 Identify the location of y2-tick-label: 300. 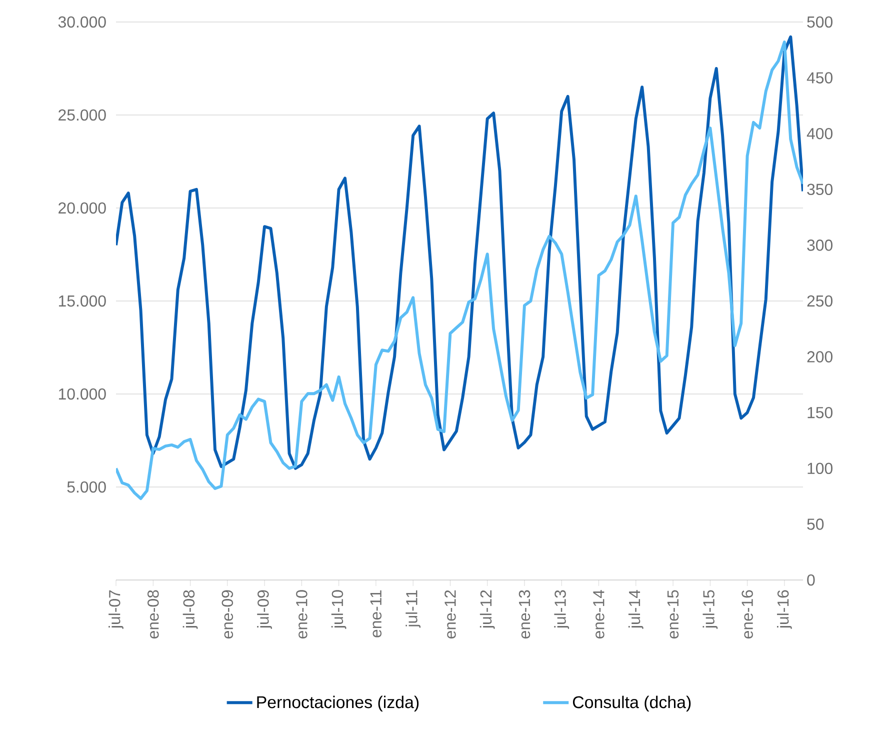
(819, 245).